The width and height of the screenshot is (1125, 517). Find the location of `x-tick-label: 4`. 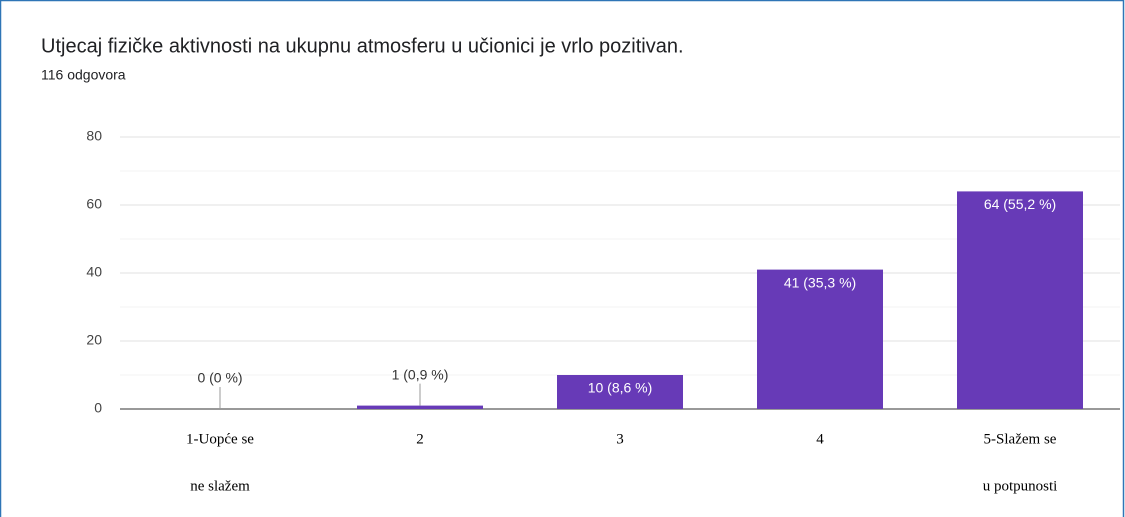

x-tick-label: 4 is located at coordinates (820, 439).